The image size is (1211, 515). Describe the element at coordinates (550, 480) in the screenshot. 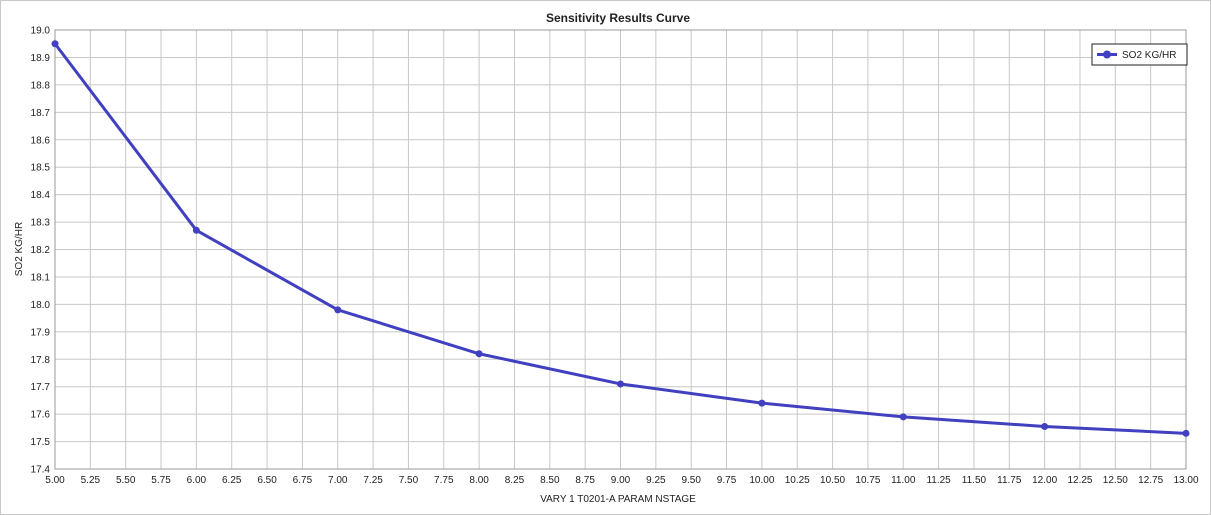

I see `x-tick-label: 8.50` at that location.